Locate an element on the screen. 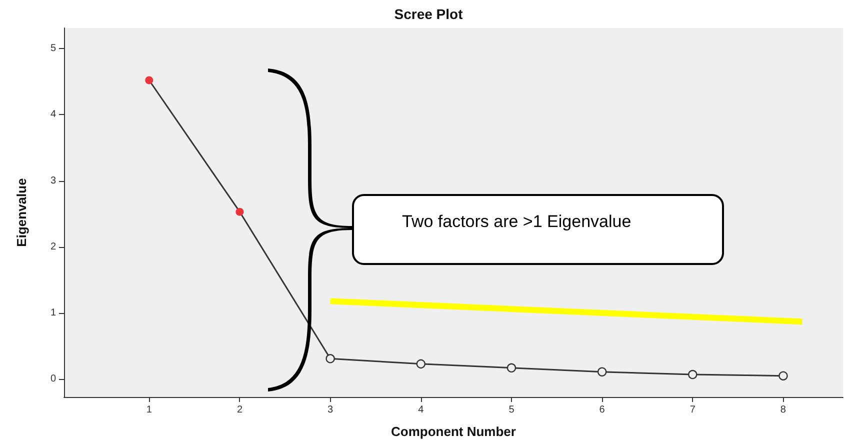 The height and width of the screenshot is (443, 857). x-tick-label: 1 is located at coordinates (149, 410).